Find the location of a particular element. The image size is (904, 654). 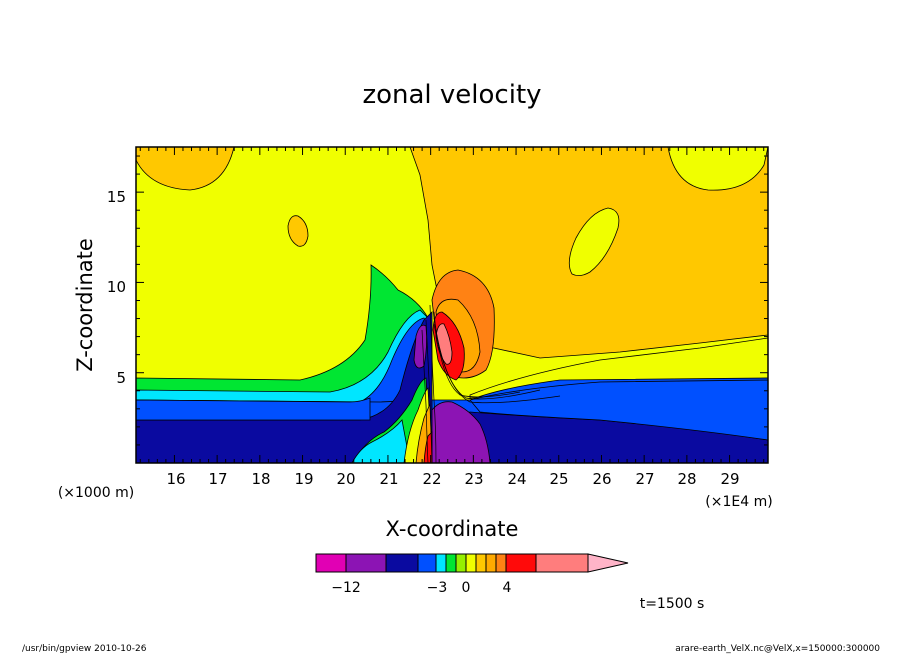

x-tick-label: 28 is located at coordinates (686, 479).